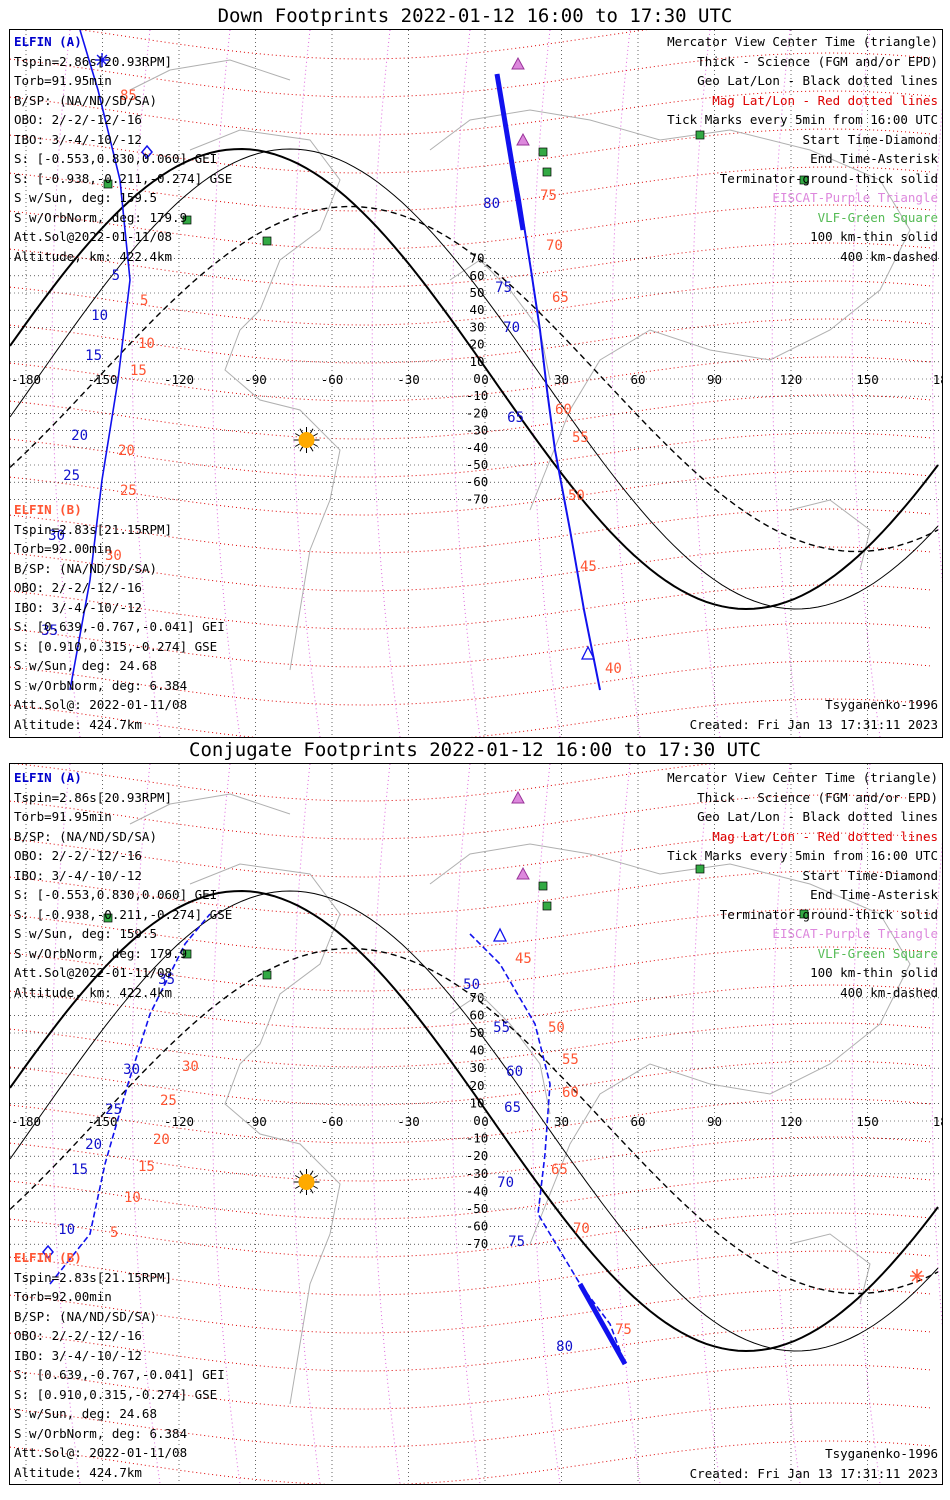  Describe the element at coordinates (408, 379) in the screenshot. I see `lon-tick-label: -30` at that location.